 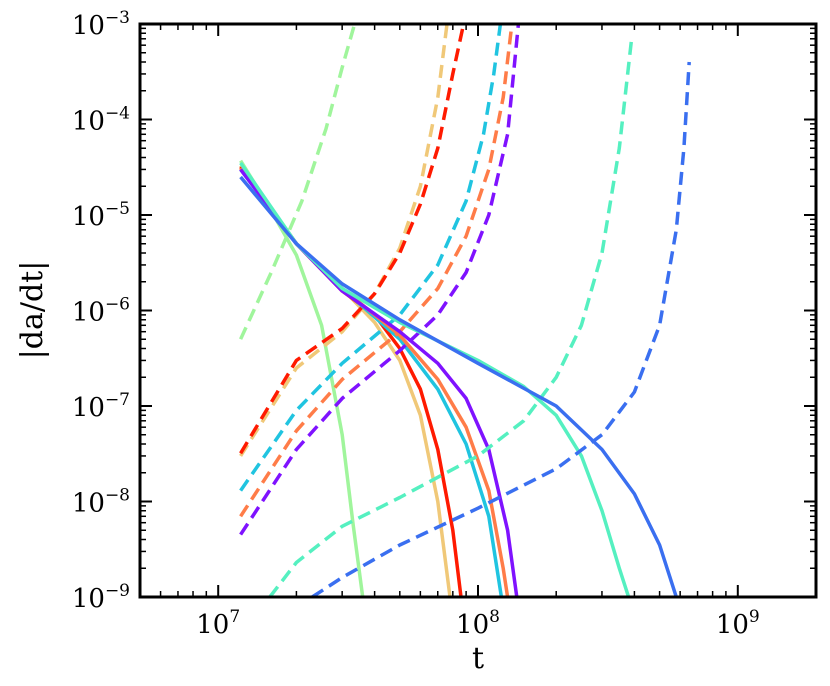 I want to click on y-tick-label: 10⁻³, so click(x=101, y=24).